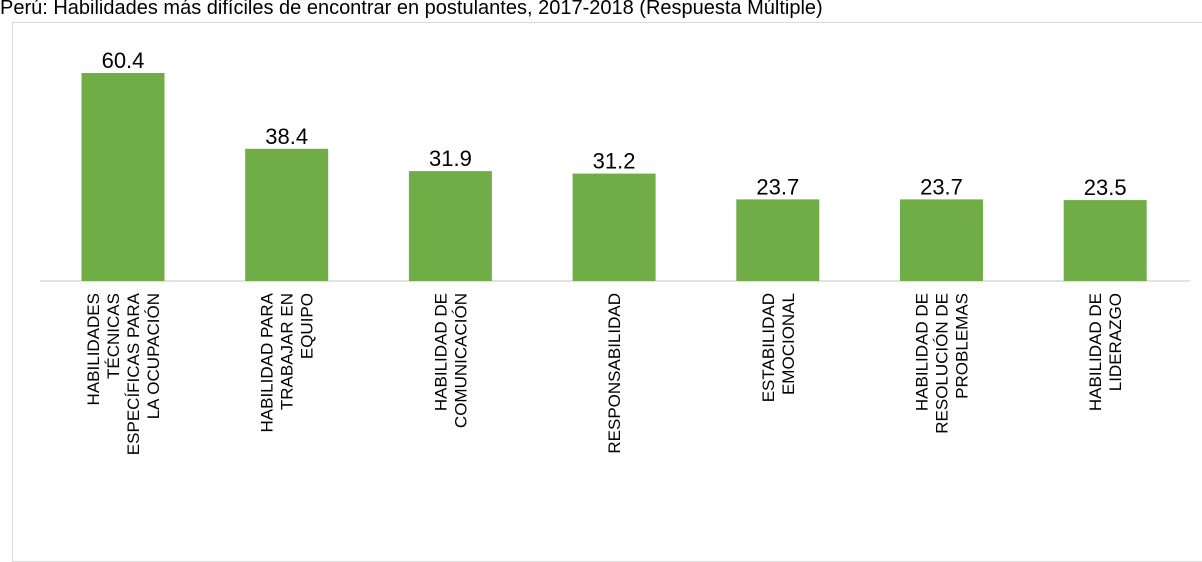 Image resolution: width=1202 pixels, height=562 pixels. I want to click on category-label: HABILIDAD DE COMUNICACIÓN, so click(450, 360).